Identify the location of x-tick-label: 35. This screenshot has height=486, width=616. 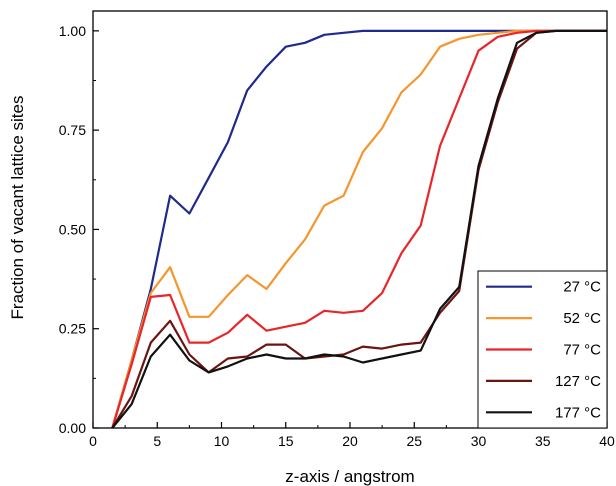
(543, 441).